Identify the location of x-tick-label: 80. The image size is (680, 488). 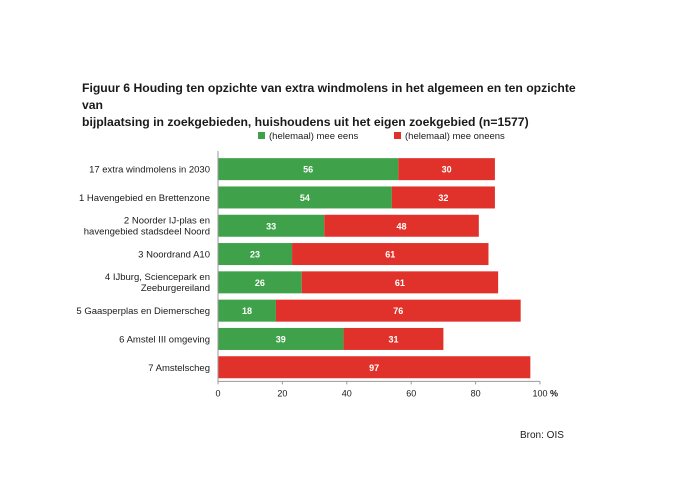
(476, 393).